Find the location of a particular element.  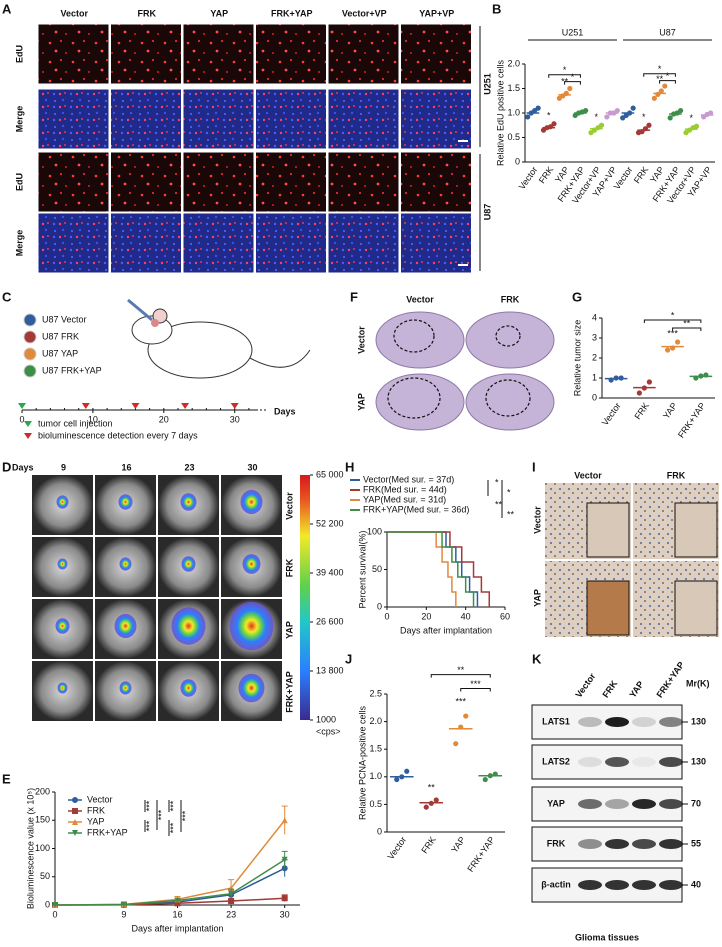

mw-label: 55 is located at coordinates (696, 843).